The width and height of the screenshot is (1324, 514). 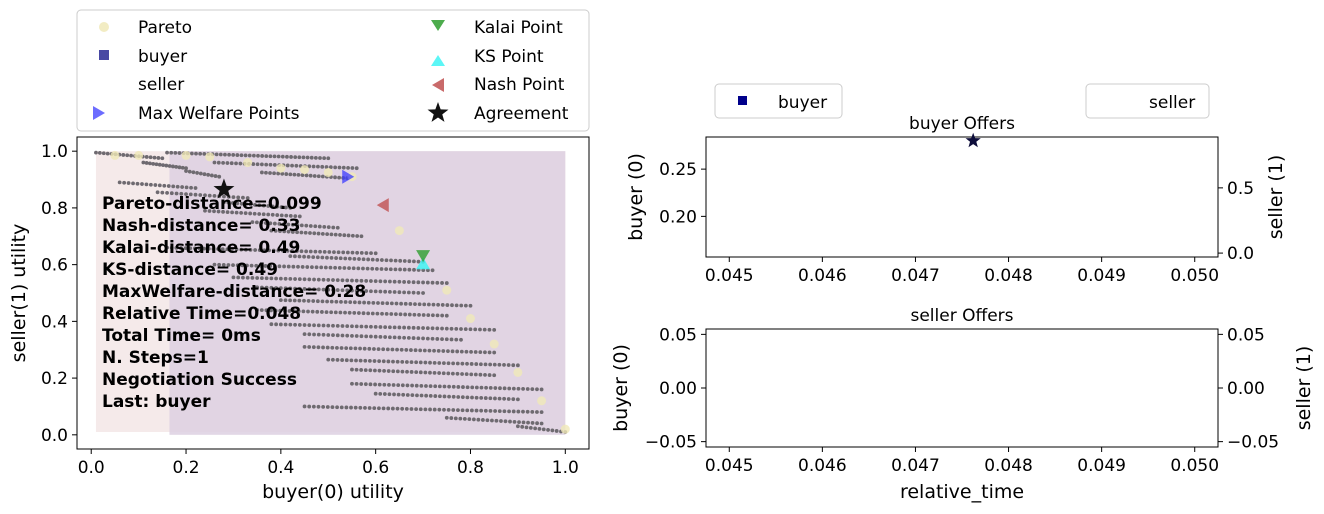 What do you see at coordinates (470, 468) in the screenshot?
I see `x-tick-label: 0.8` at bounding box center [470, 468].